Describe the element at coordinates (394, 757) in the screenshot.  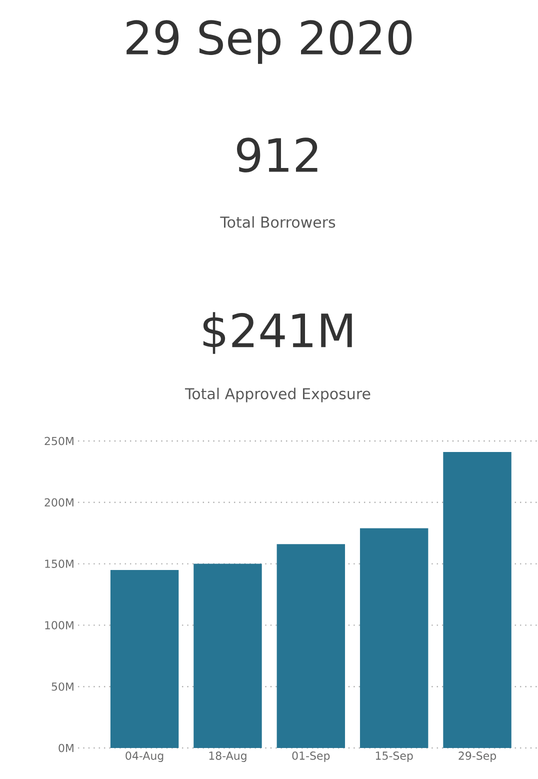
I see `x-tick-label: 15-Sep` at that location.